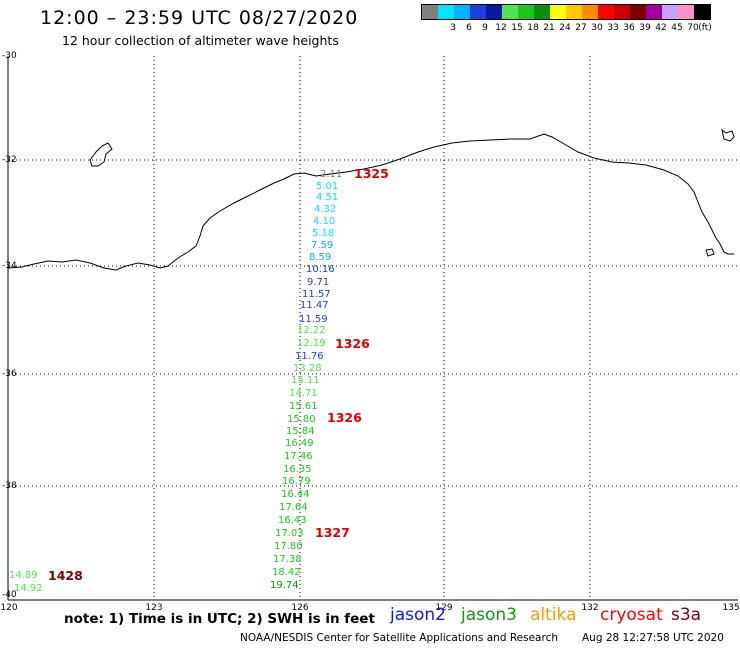 This screenshot has width=740, height=650. Describe the element at coordinates (9, 56) in the screenshot. I see `lat-label: -30` at that location.